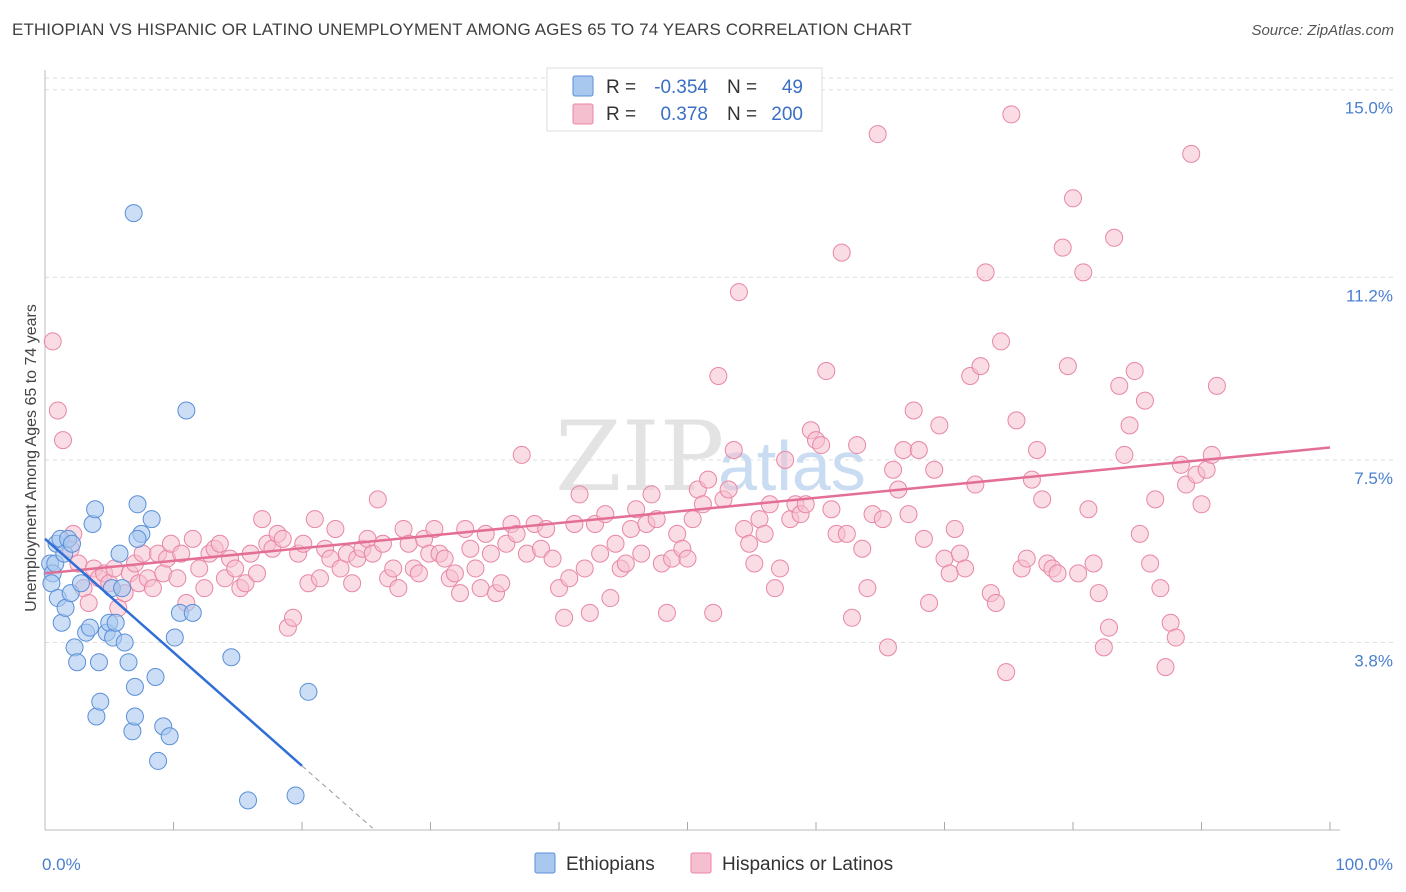 The image size is (1406, 892). What do you see at coordinates (792, 87) in the screenshot?
I see `legend-n-value-1: 49` at bounding box center [792, 87].